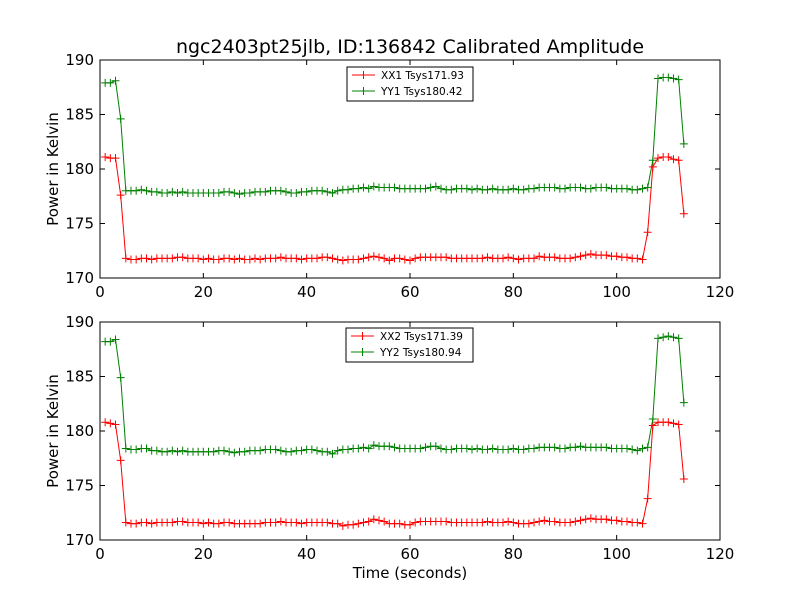 The width and height of the screenshot is (800, 600). I want to click on x-tick-label: 0, so click(100, 554).